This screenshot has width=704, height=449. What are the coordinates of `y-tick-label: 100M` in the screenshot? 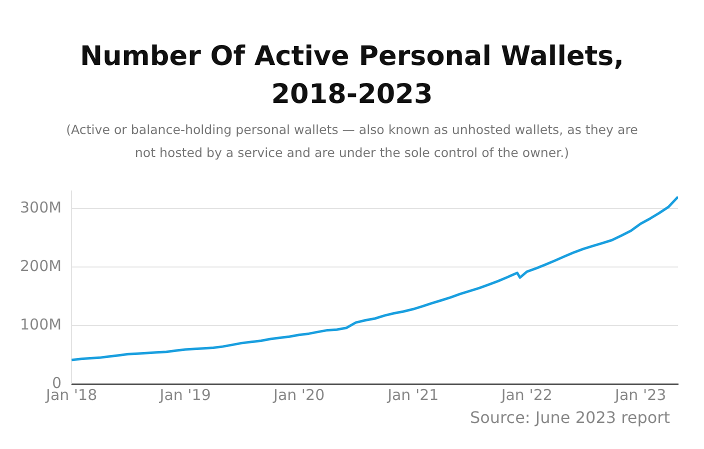 It's located at (41, 324).